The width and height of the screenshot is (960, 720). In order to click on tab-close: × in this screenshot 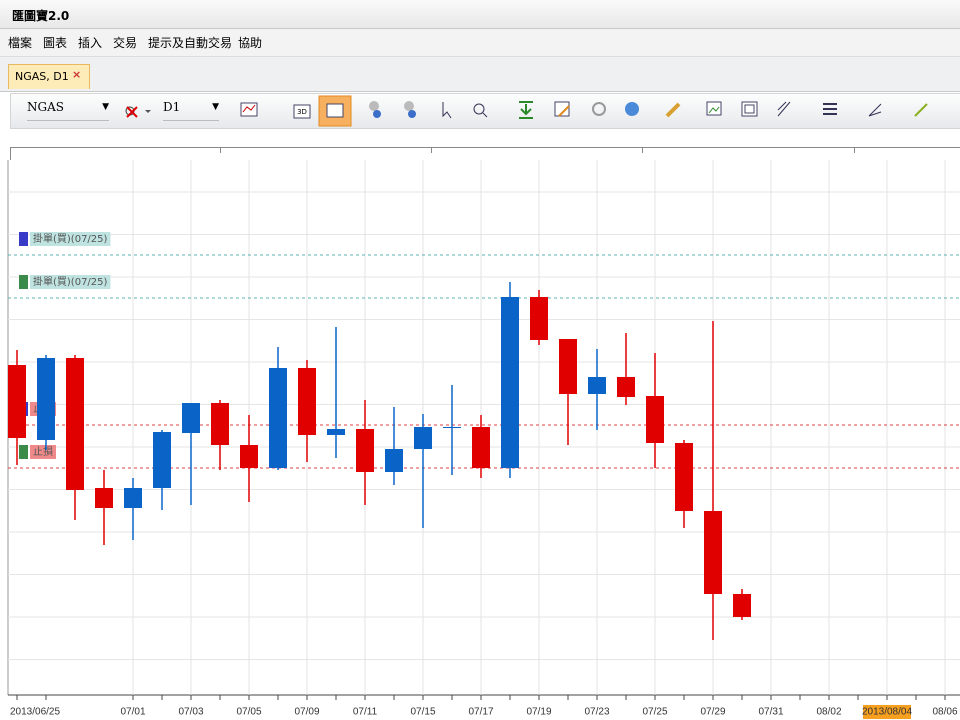, I will do `click(77, 74)`.